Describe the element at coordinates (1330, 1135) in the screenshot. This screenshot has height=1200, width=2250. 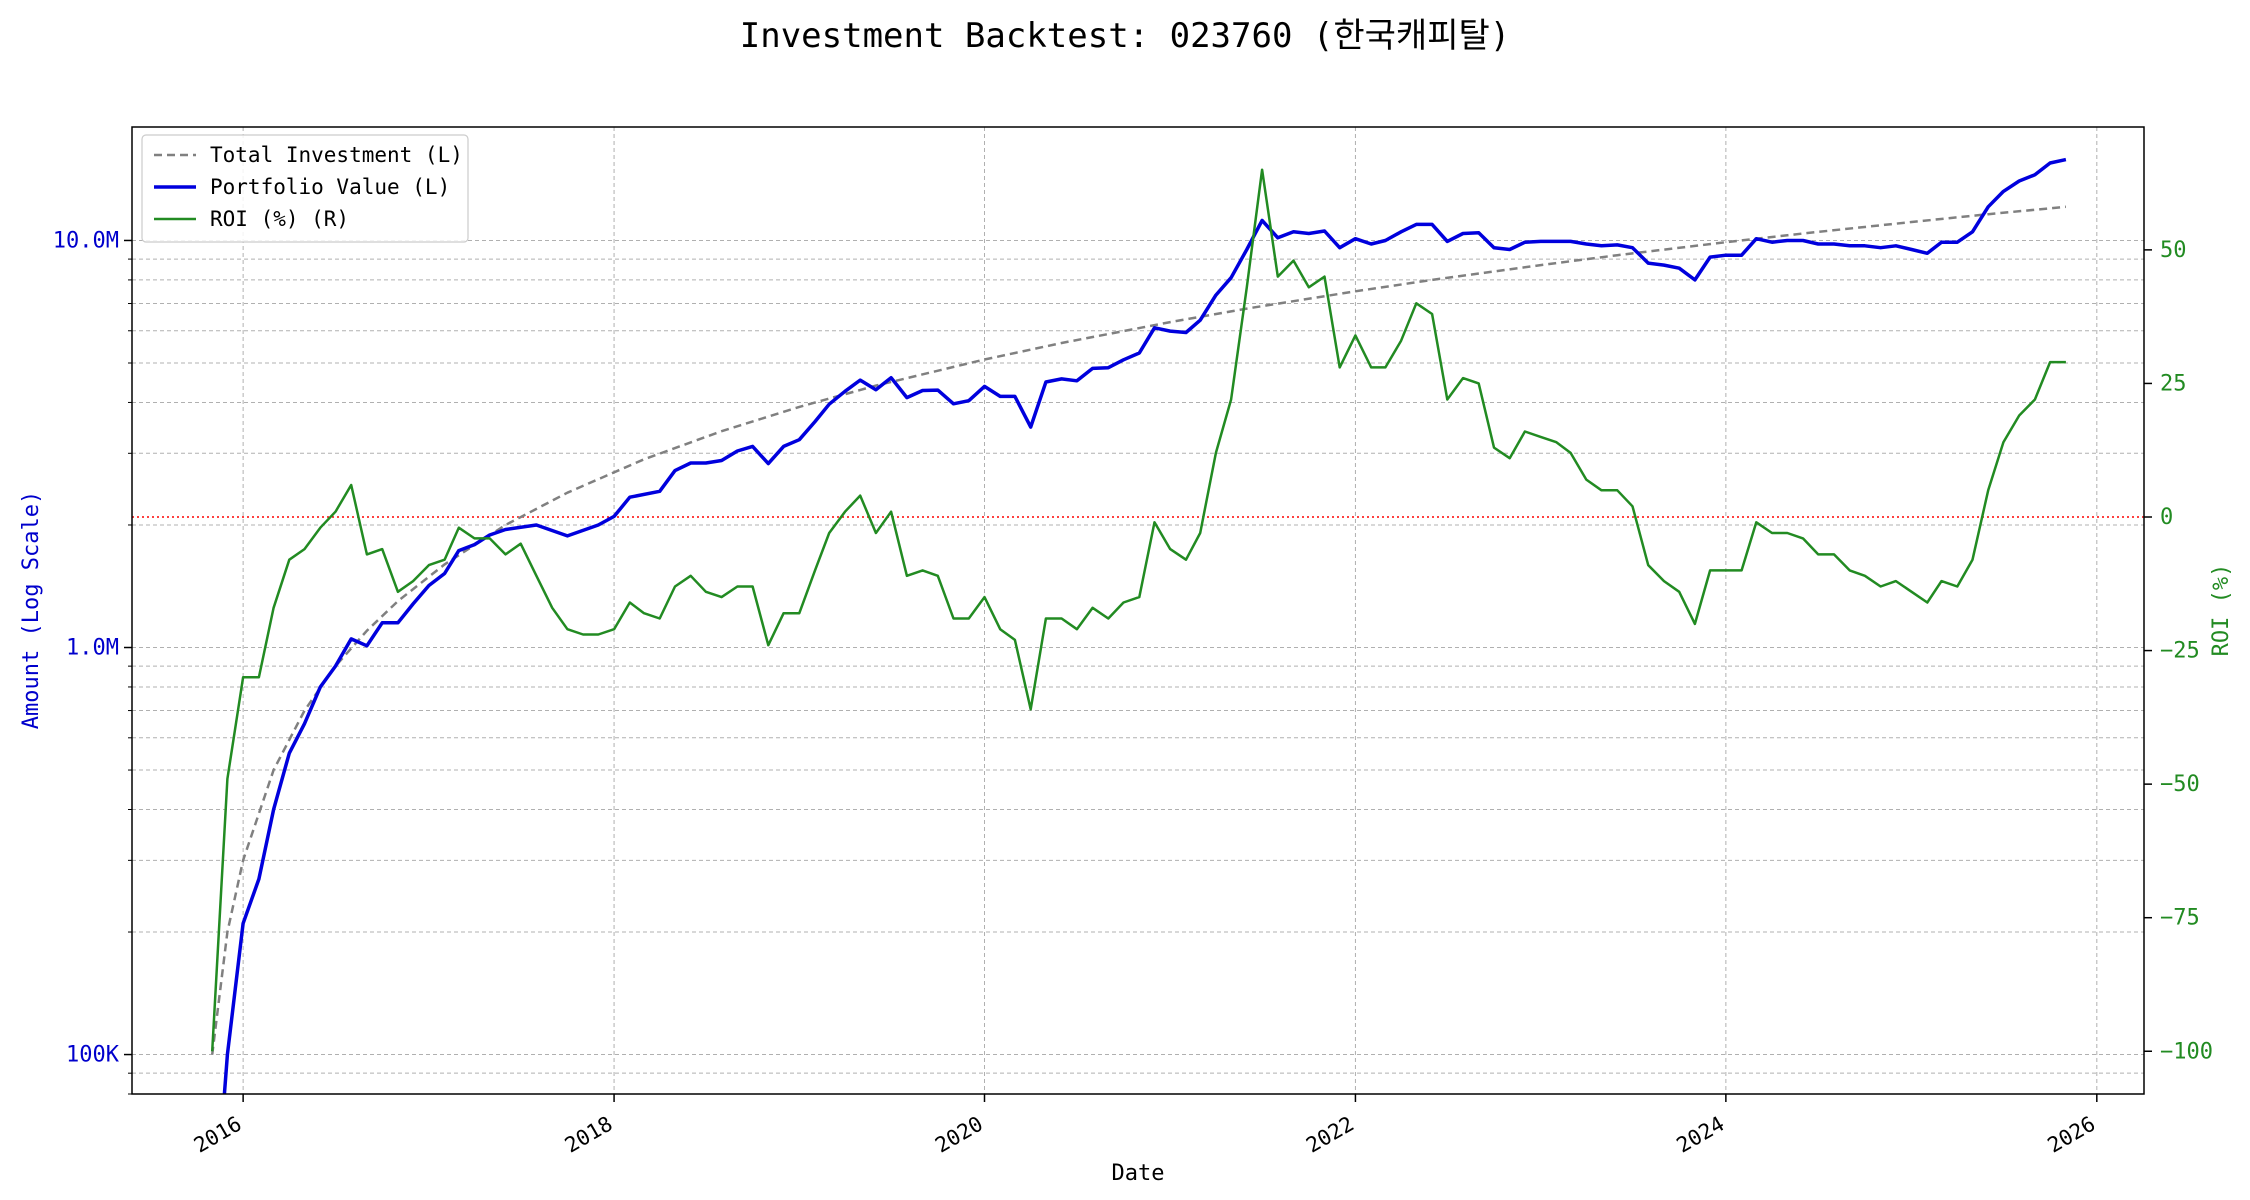
I see `x-tick-label: 2022` at that location.